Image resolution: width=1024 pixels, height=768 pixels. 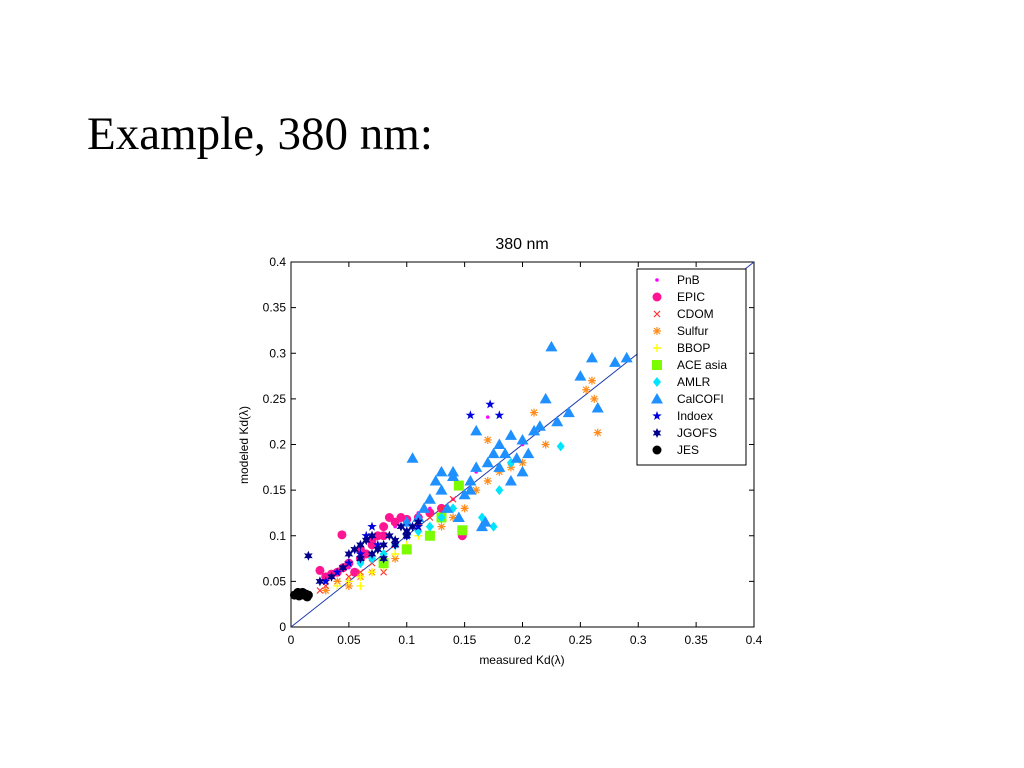 I want to click on legend-item: PnB, so click(x=677, y=280).